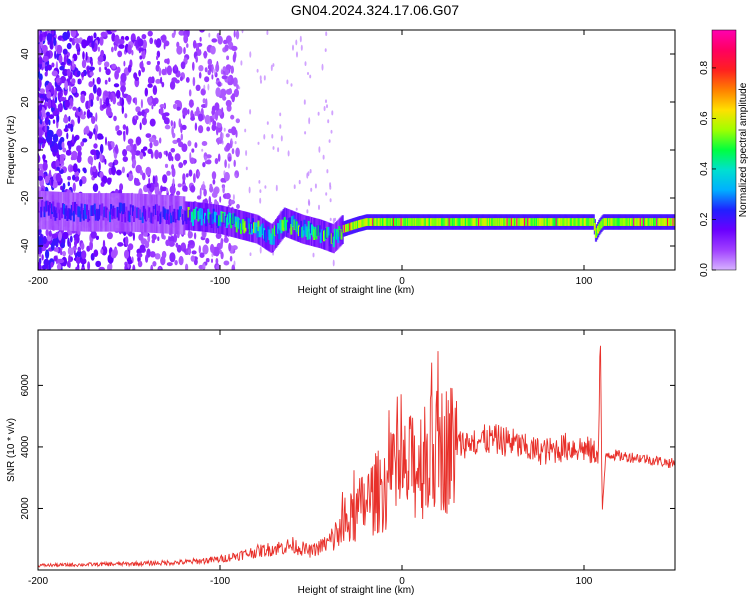 The height and width of the screenshot is (600, 750). I want to click on x-tick-label: -100, so click(220, 281).